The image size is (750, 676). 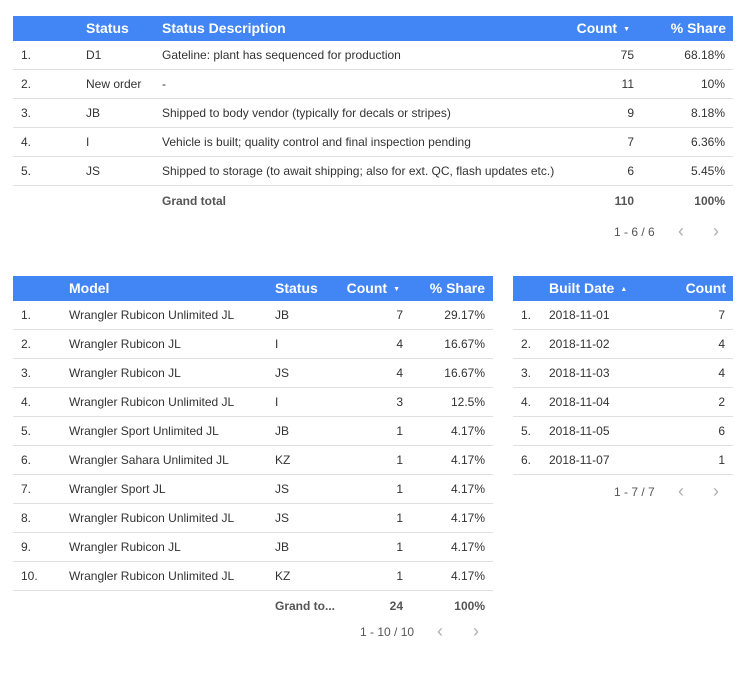 I want to click on table-row: 1. 2018-11-01 7, so click(x=623, y=315).